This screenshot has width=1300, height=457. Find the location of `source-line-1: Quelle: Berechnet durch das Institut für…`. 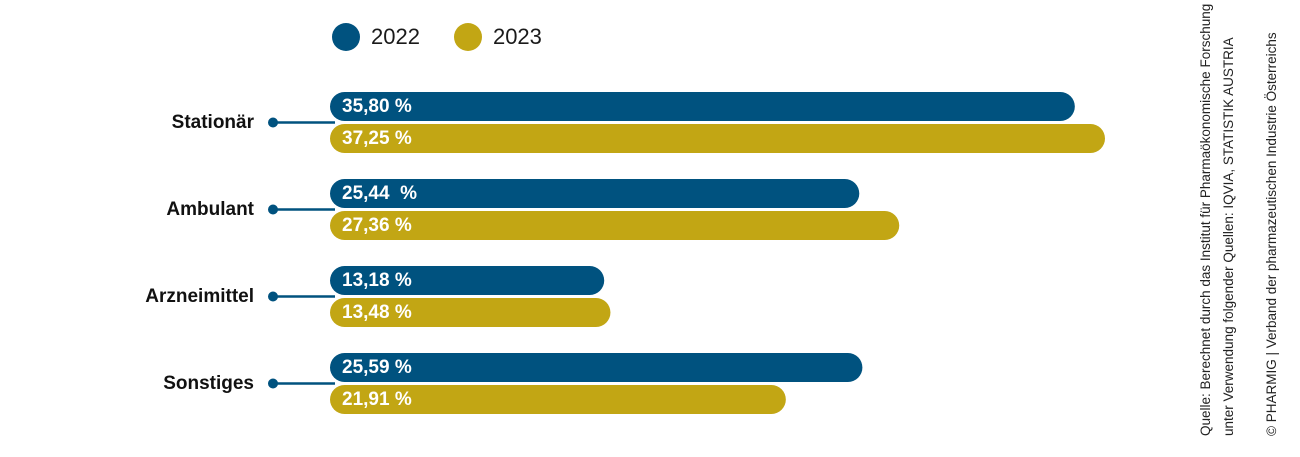

source-line-1: Quelle: Berechnet durch das Institut für… is located at coordinates (1205, 219).